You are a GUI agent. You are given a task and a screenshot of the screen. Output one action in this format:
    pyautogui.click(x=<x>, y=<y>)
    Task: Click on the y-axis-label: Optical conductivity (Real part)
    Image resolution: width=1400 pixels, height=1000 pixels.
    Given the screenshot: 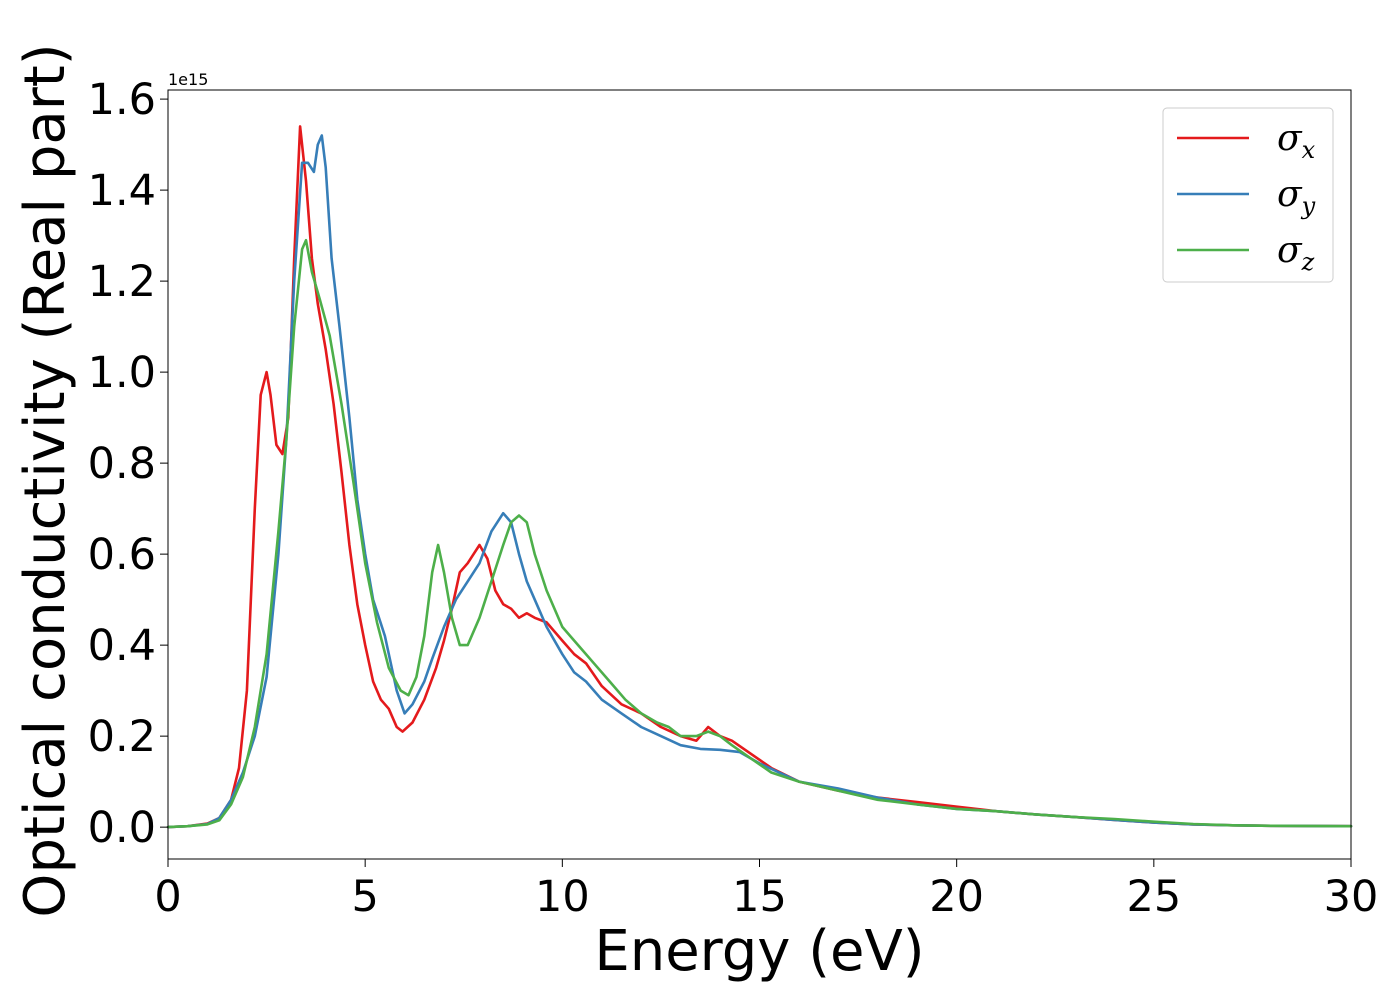 What is the action you would take?
    pyautogui.click(x=45, y=480)
    